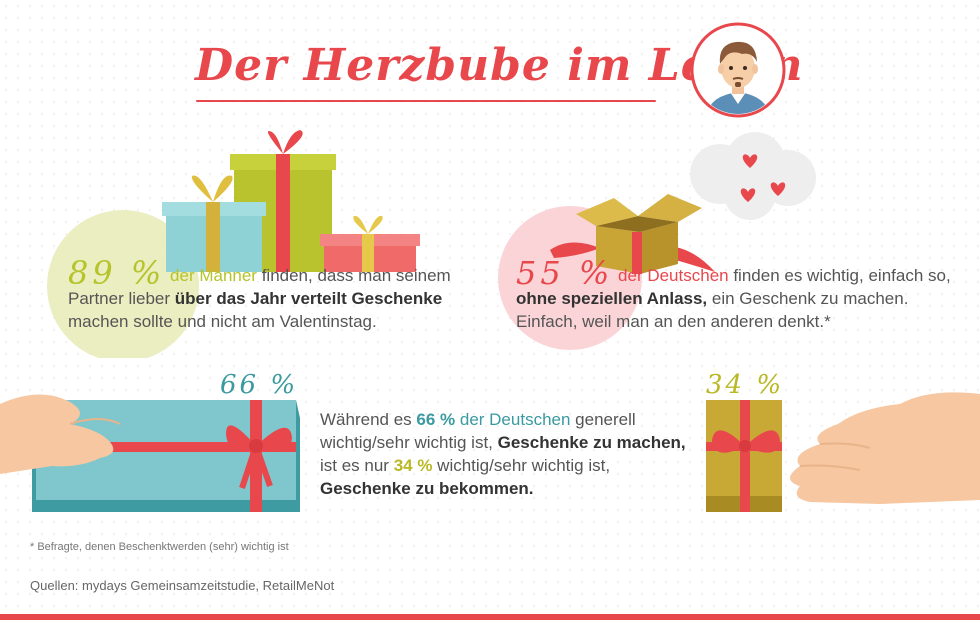 The width and height of the screenshot is (980, 620). I want to click on green-bg-circle, so click(123, 284).